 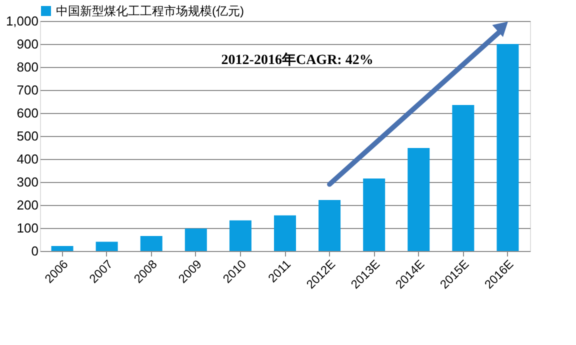 I want to click on legend-label: 中国新型煤化工工程市场规模(亿元), so click(x=150, y=11).